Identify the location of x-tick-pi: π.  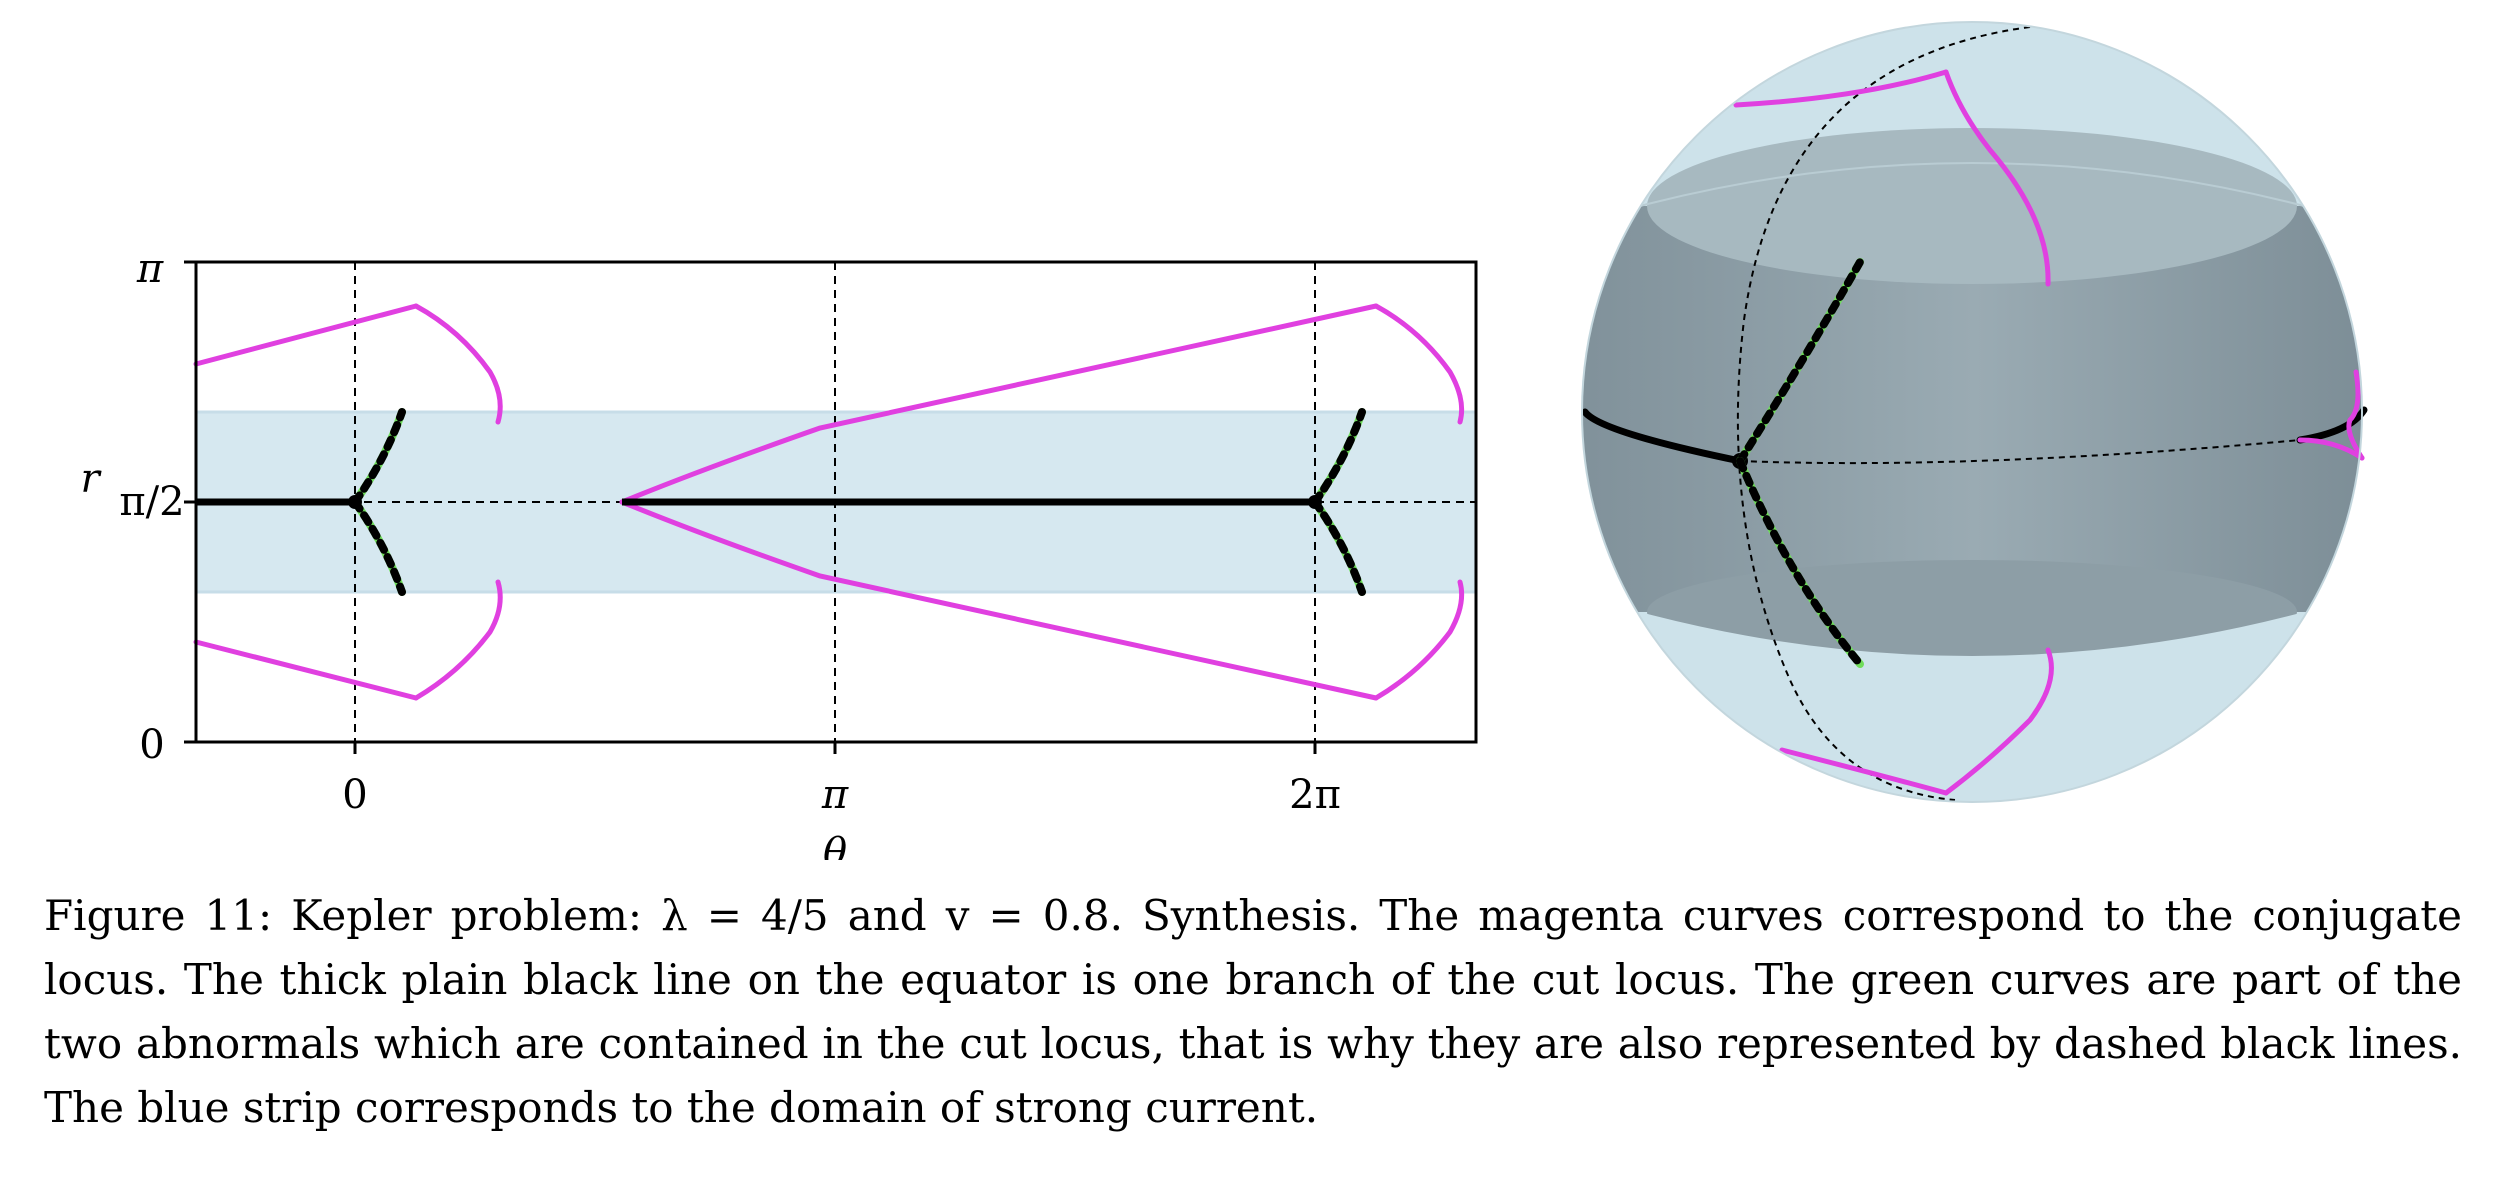
(835, 795).